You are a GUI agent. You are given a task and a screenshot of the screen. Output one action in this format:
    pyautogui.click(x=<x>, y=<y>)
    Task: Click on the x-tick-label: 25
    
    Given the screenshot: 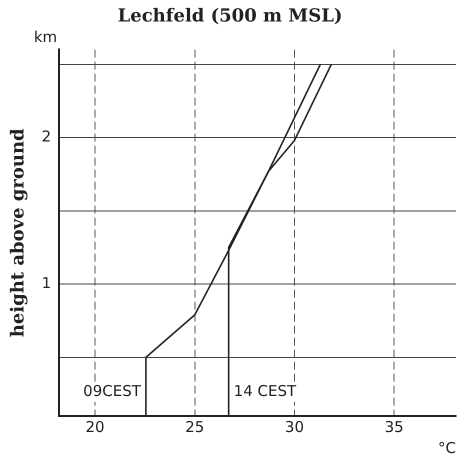 What is the action you would take?
    pyautogui.click(x=194, y=427)
    